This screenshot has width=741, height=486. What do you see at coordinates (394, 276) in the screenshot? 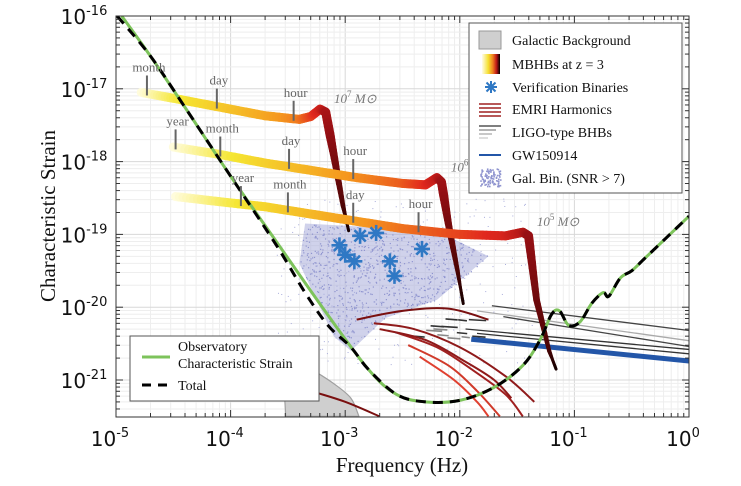
I see `star-ray` at bounding box center [394, 276].